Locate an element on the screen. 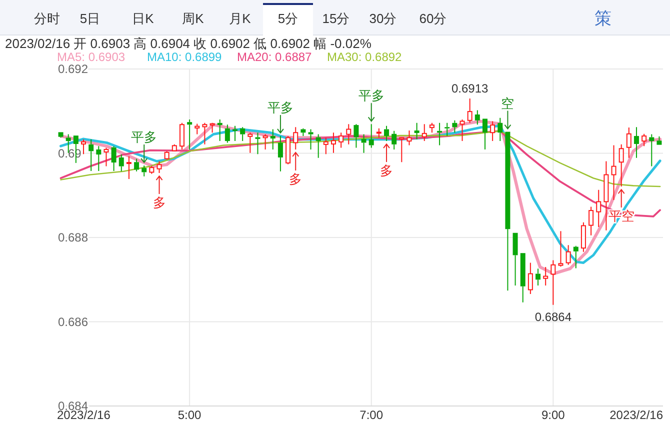  text: MA20: 0.6887 is located at coordinates (274, 57).